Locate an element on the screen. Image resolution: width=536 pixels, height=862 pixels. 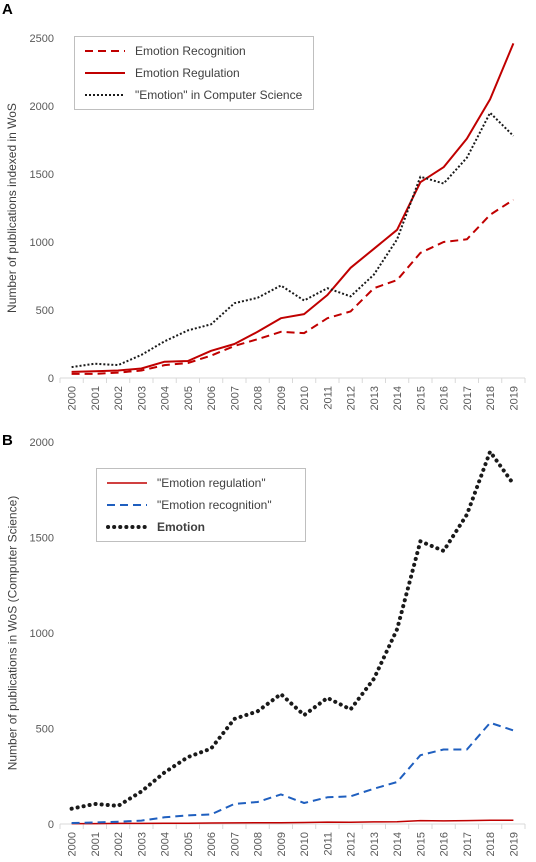
panel-b-letter: B is located at coordinates (7, 440).